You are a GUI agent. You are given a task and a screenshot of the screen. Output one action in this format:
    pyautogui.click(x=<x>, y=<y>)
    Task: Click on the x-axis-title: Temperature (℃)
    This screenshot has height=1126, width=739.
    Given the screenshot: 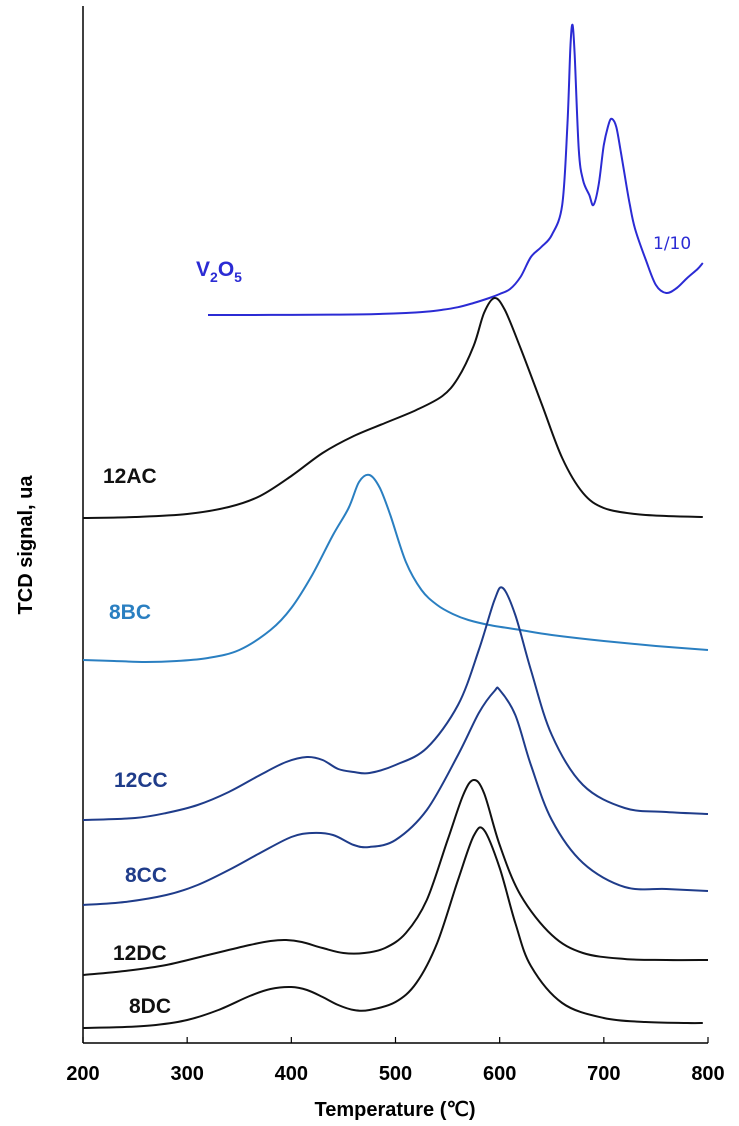 What is the action you would take?
    pyautogui.click(x=394, y=1110)
    